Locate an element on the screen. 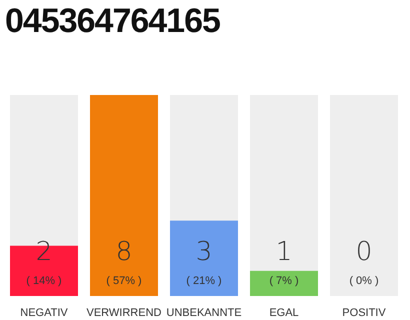 This screenshot has width=410, height=320. x-tick-label: POSITIV is located at coordinates (364, 313).